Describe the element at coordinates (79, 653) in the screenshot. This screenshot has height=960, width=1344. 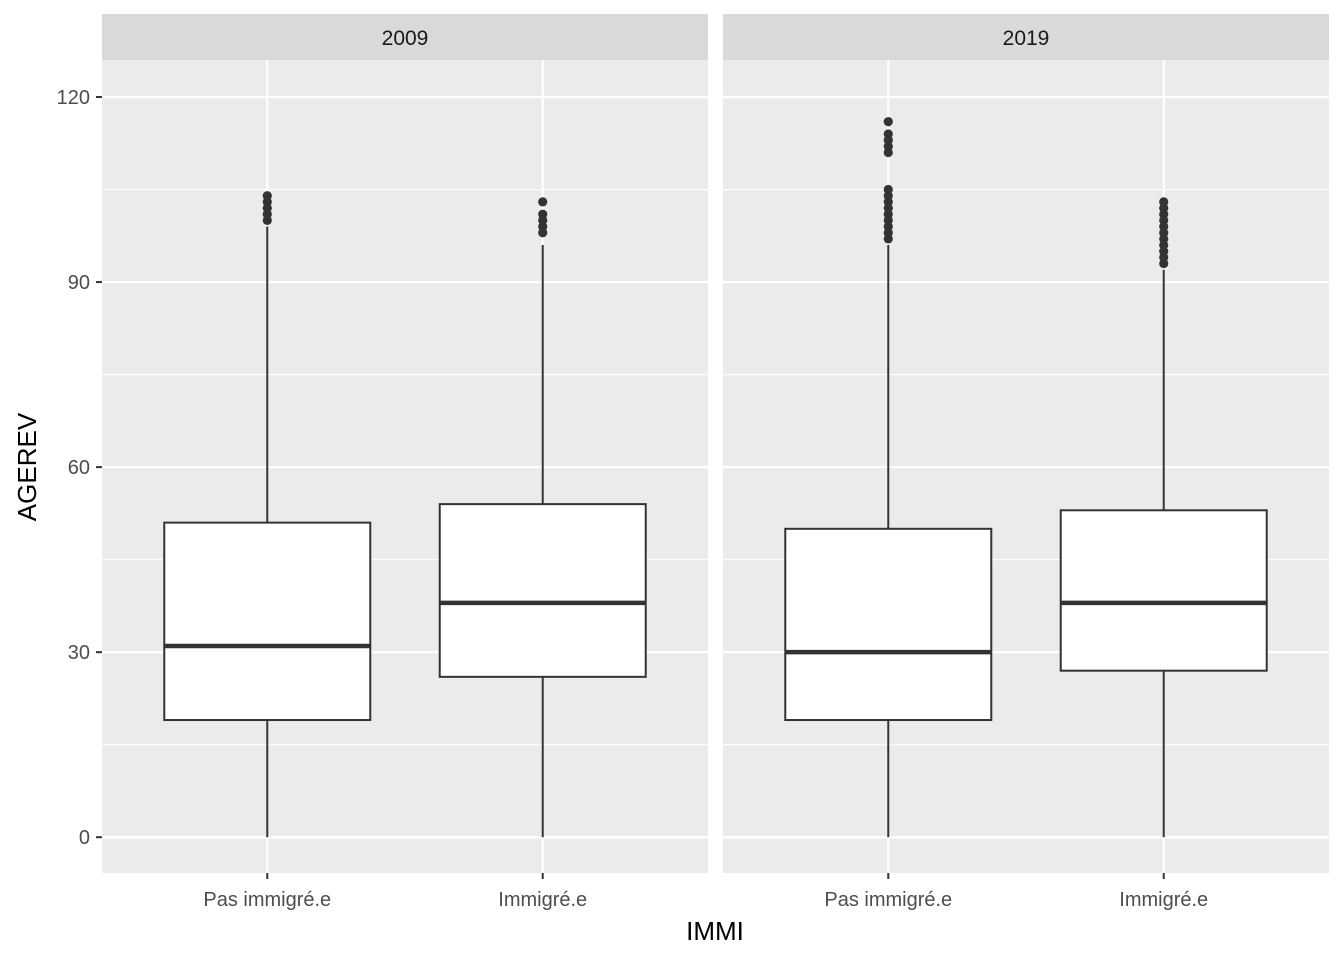
I see `y-tick-label: 30` at that location.